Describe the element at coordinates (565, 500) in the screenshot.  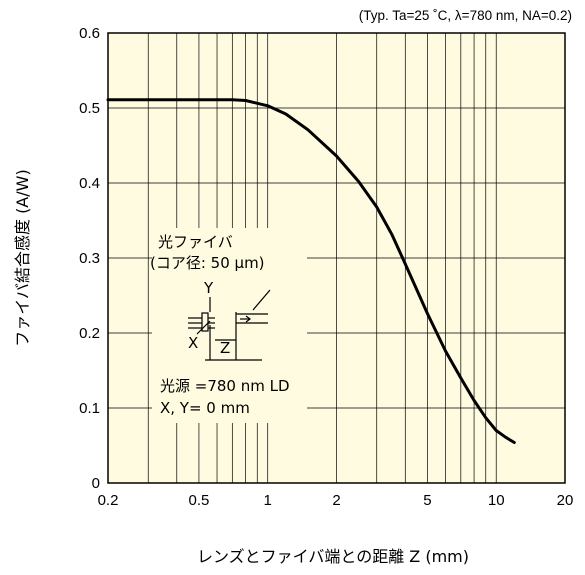
I see `x-tick-label: 20` at that location.